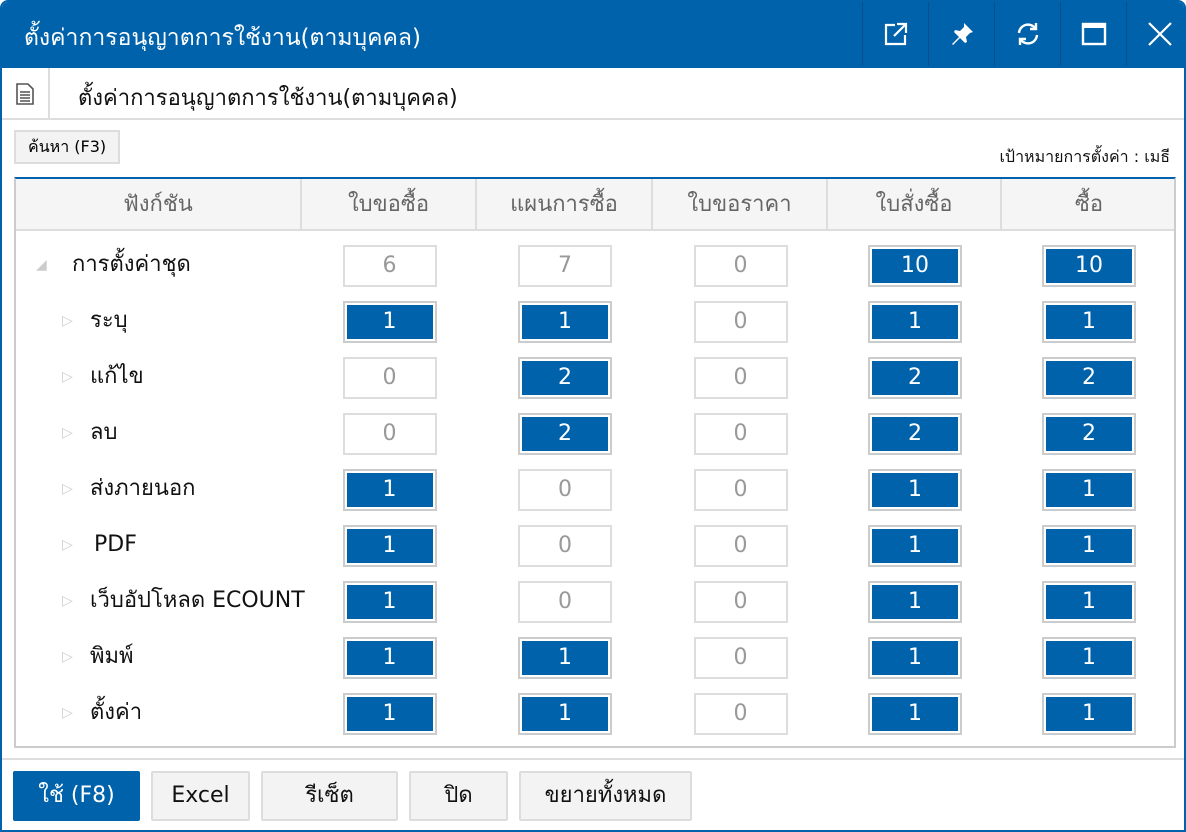 The image size is (1186, 832). I want to click on reset-button: รีเซ็ต, so click(329, 796).